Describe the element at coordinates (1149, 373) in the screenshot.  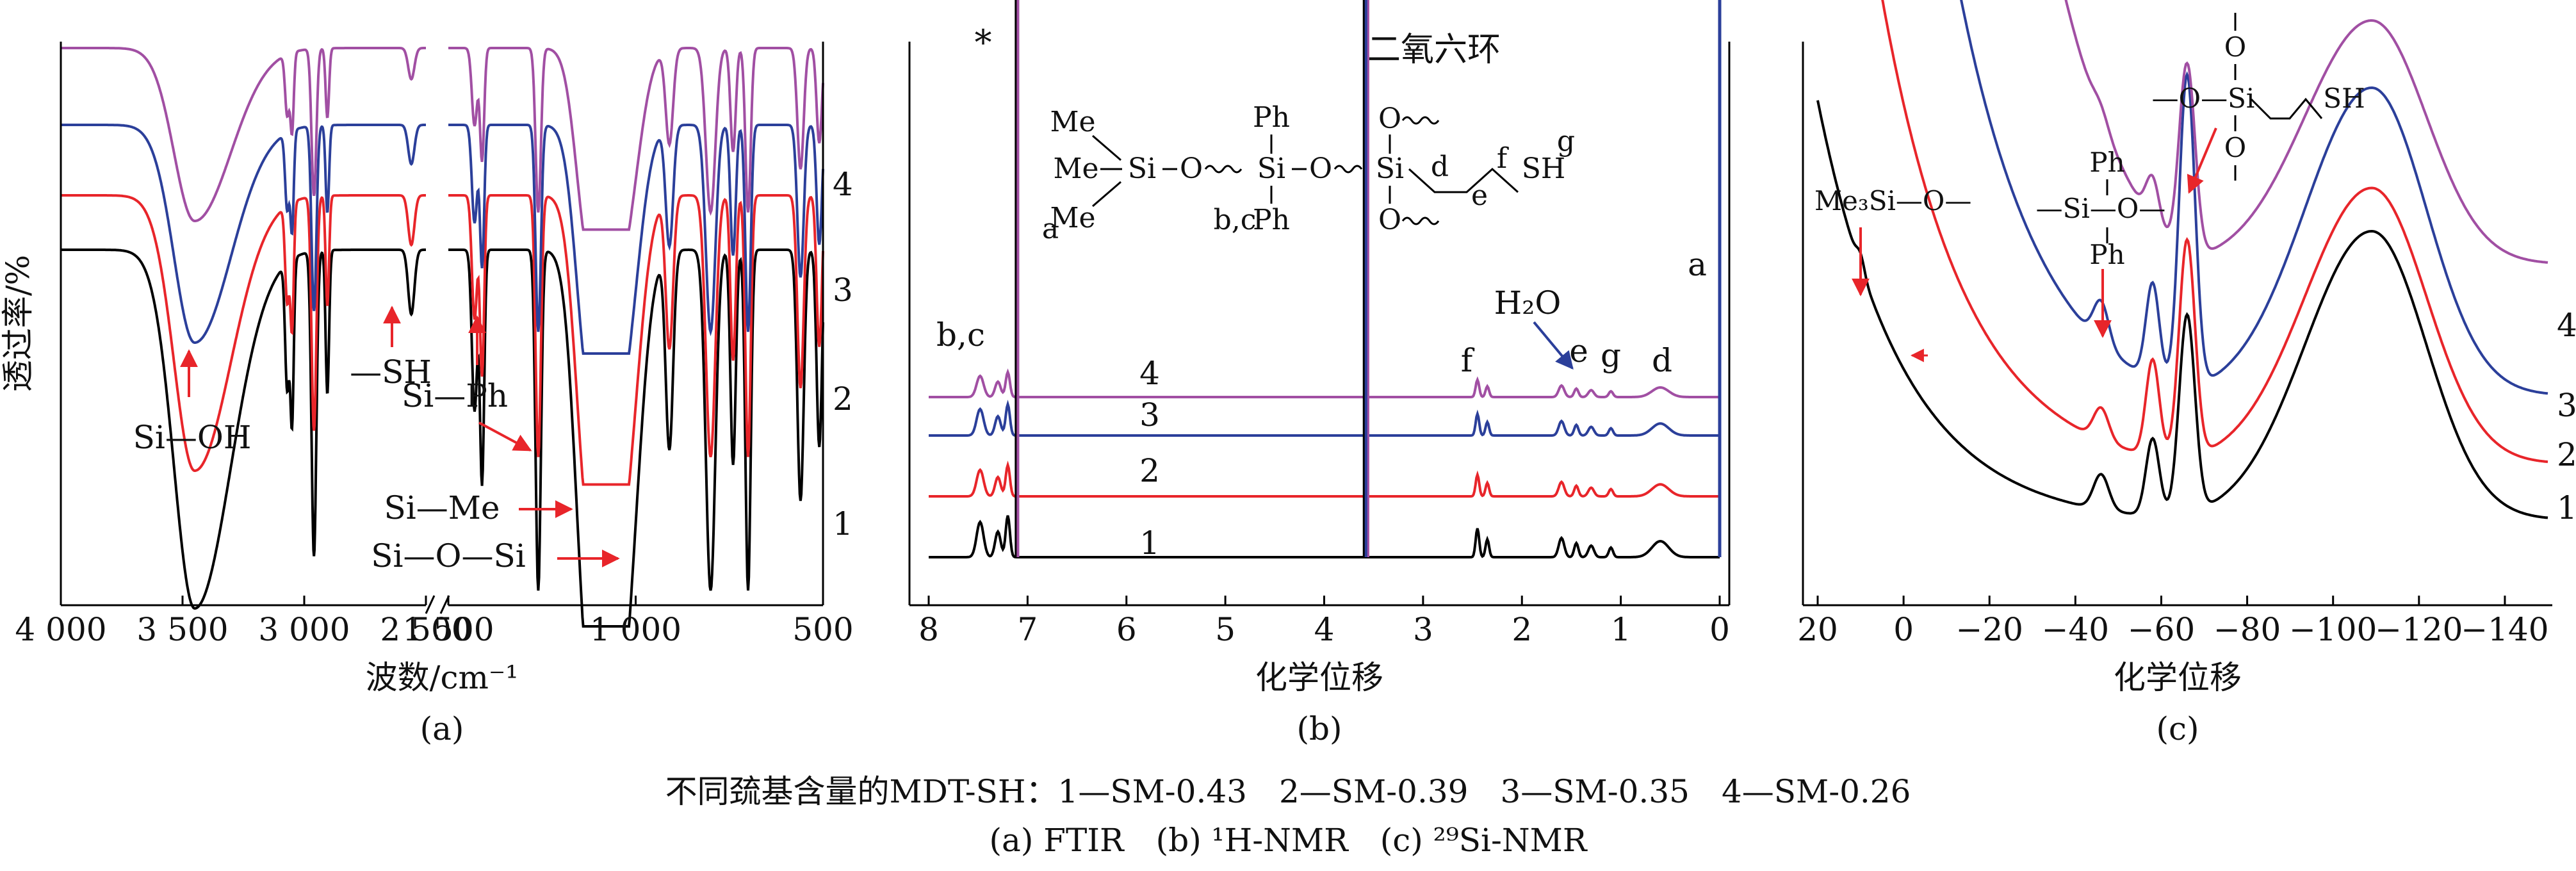
I see `panel-b-series-label-4: 4` at that location.